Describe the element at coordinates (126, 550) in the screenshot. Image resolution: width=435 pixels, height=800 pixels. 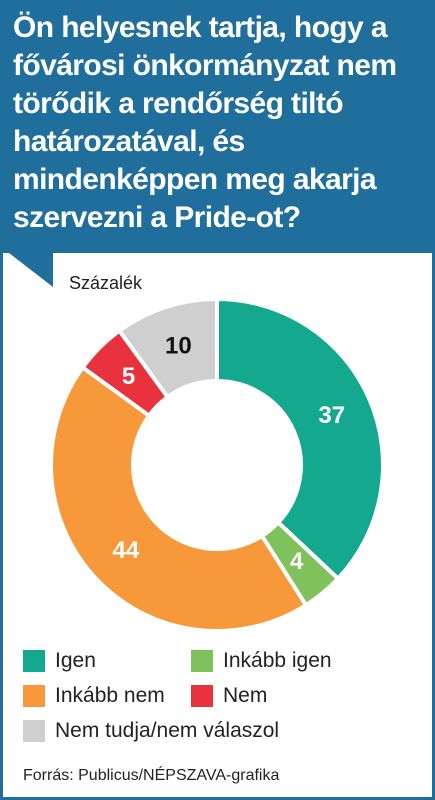
I see `slice-value-label: 44` at that location.